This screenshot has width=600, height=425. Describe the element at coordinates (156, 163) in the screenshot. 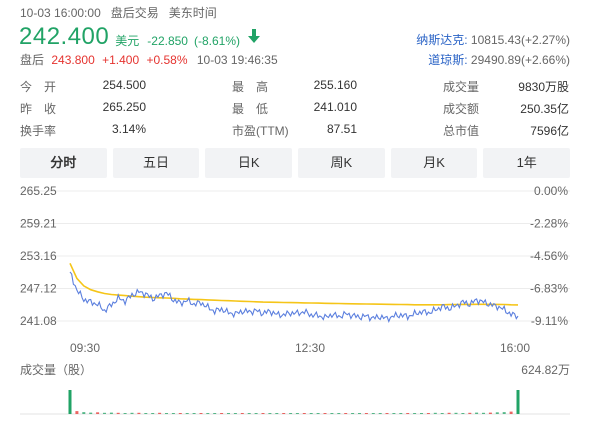

I see `tab-five-day: 五日` at that location.